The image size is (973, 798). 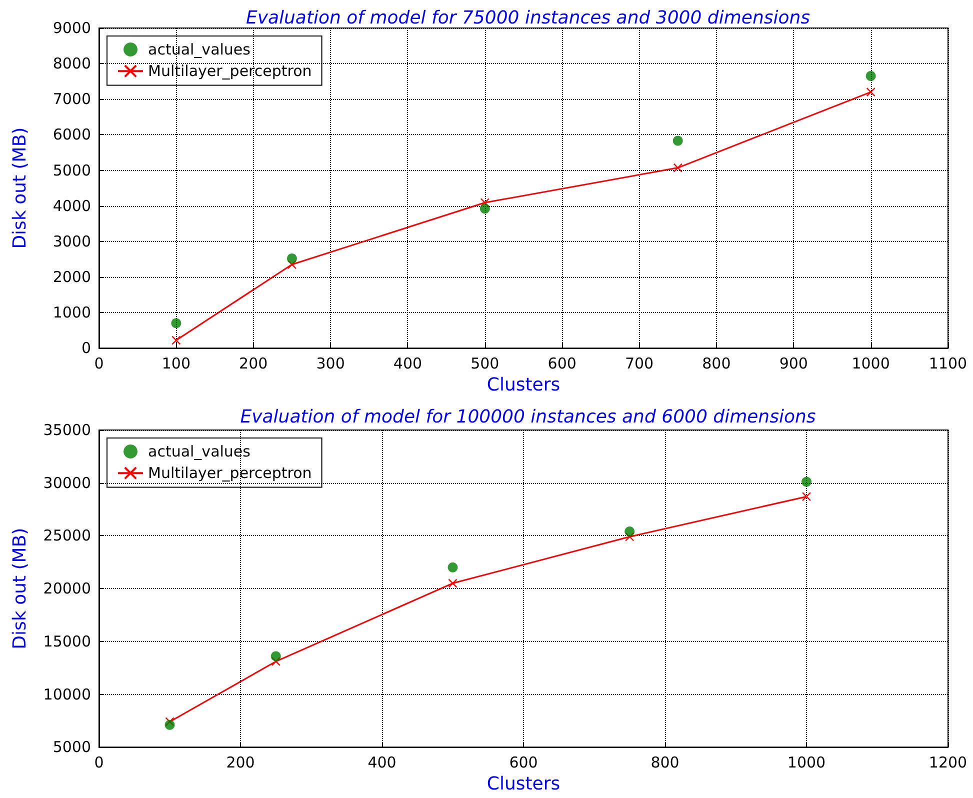 What do you see at coordinates (71, 205) in the screenshot?
I see `y-tick-label: 4000` at bounding box center [71, 205].